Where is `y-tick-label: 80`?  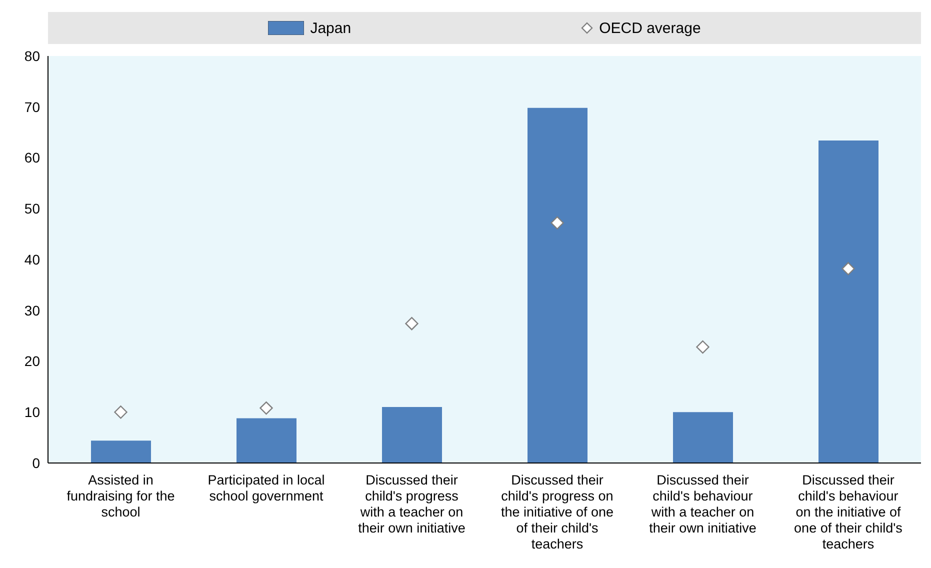 y-tick-label: 80 is located at coordinates (32, 56).